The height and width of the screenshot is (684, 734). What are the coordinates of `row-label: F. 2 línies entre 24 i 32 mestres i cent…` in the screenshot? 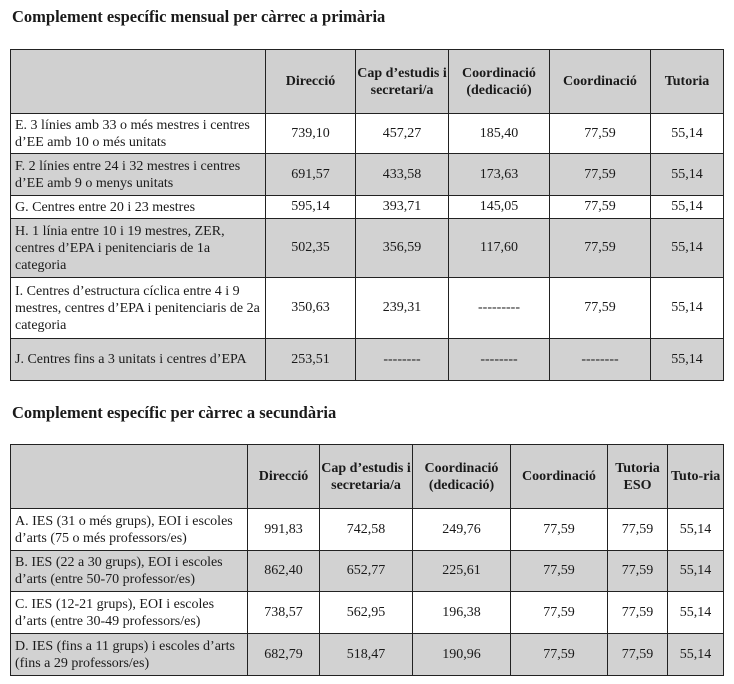 It's located at (138, 174).